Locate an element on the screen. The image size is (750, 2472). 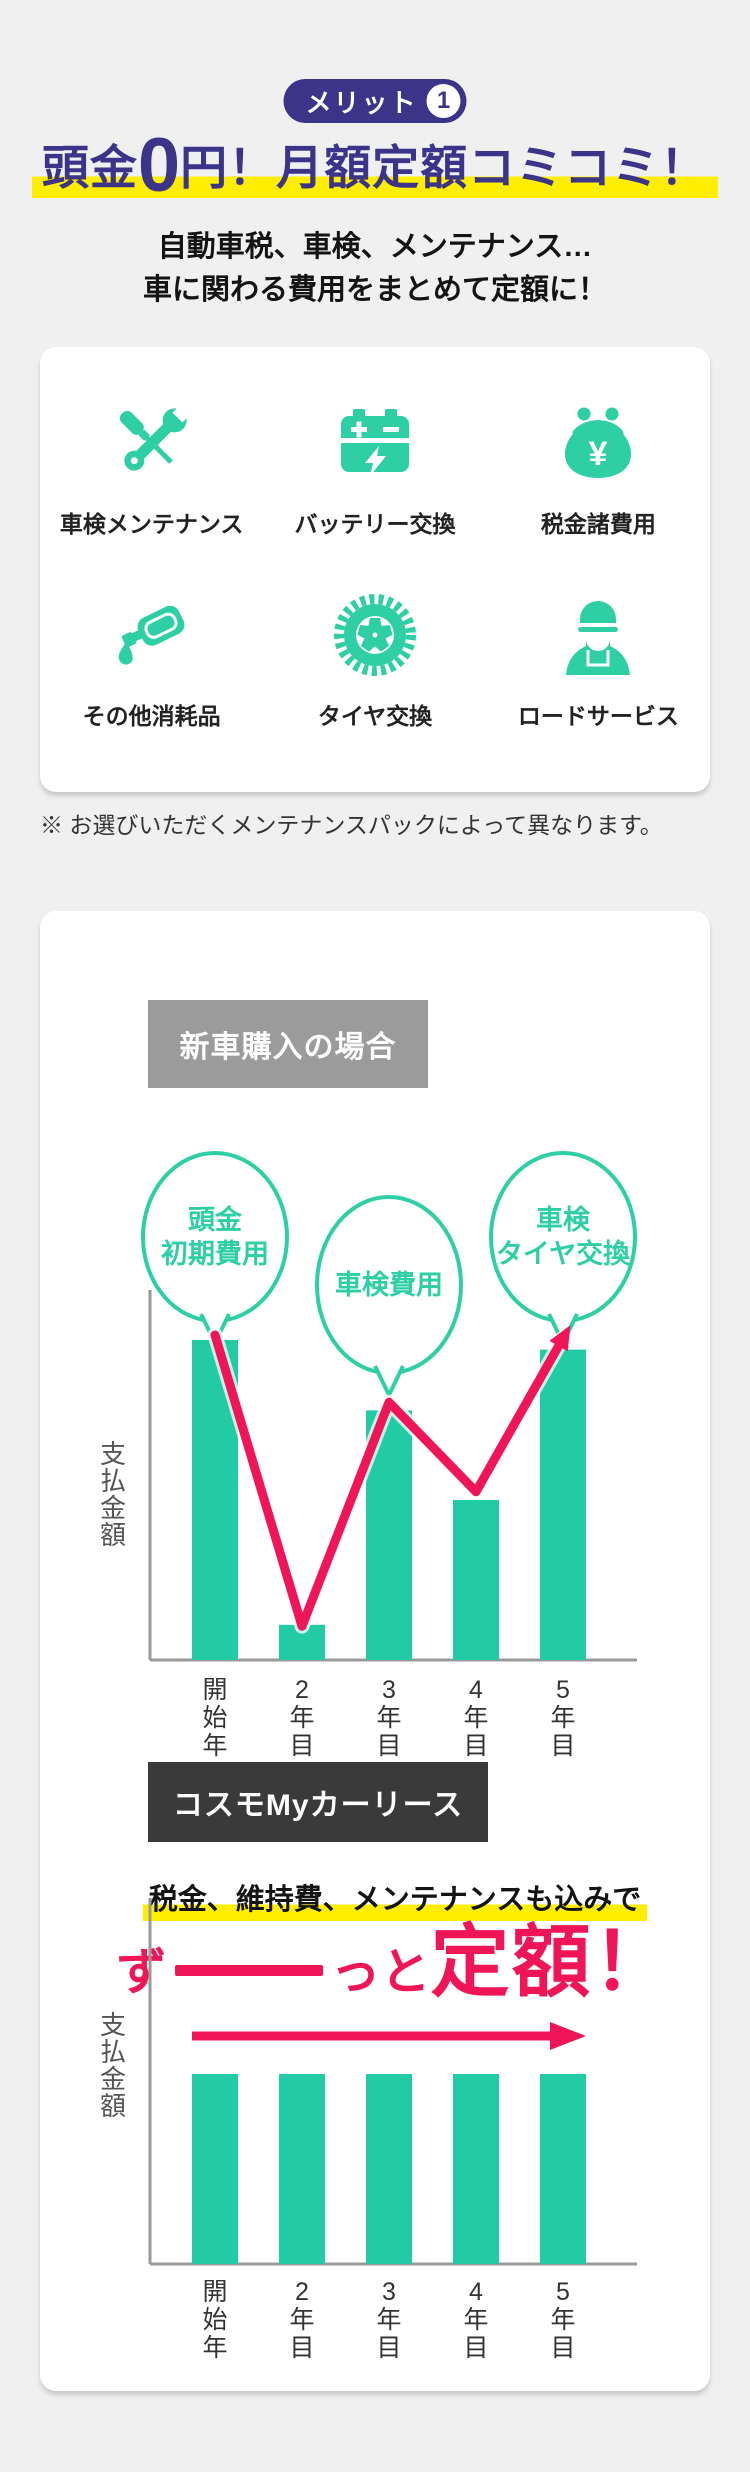
wrench-screwdriver-icon is located at coordinates (151, 443).